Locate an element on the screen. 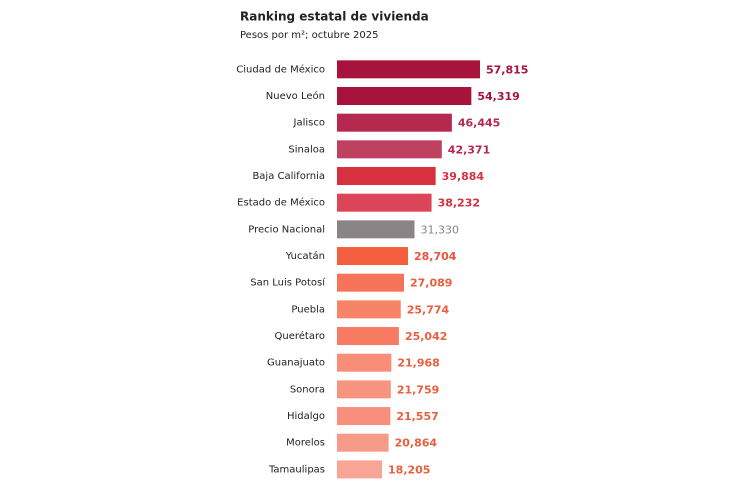 The width and height of the screenshot is (750, 488). value-label: 25,774 is located at coordinates (428, 309).